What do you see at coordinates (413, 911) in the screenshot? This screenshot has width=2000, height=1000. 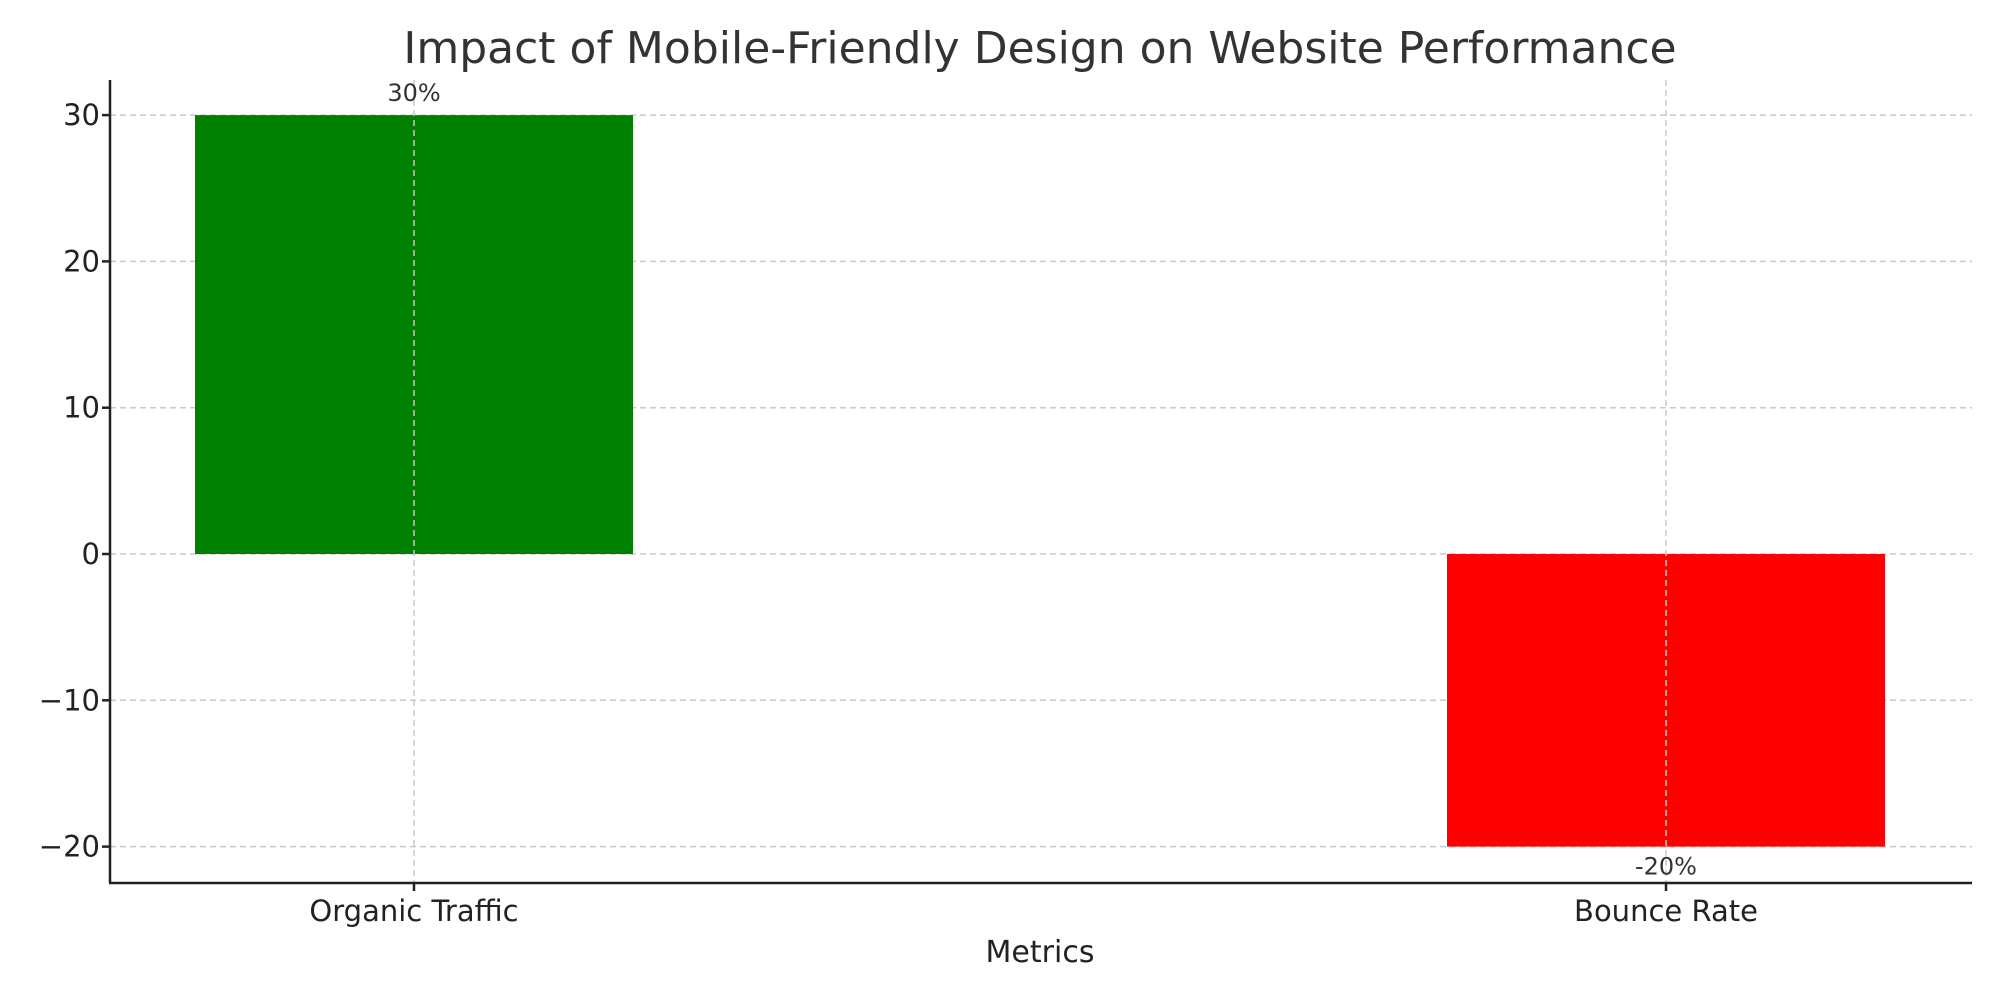 I see `x-tick-label: Organic Traffic` at bounding box center [413, 911].